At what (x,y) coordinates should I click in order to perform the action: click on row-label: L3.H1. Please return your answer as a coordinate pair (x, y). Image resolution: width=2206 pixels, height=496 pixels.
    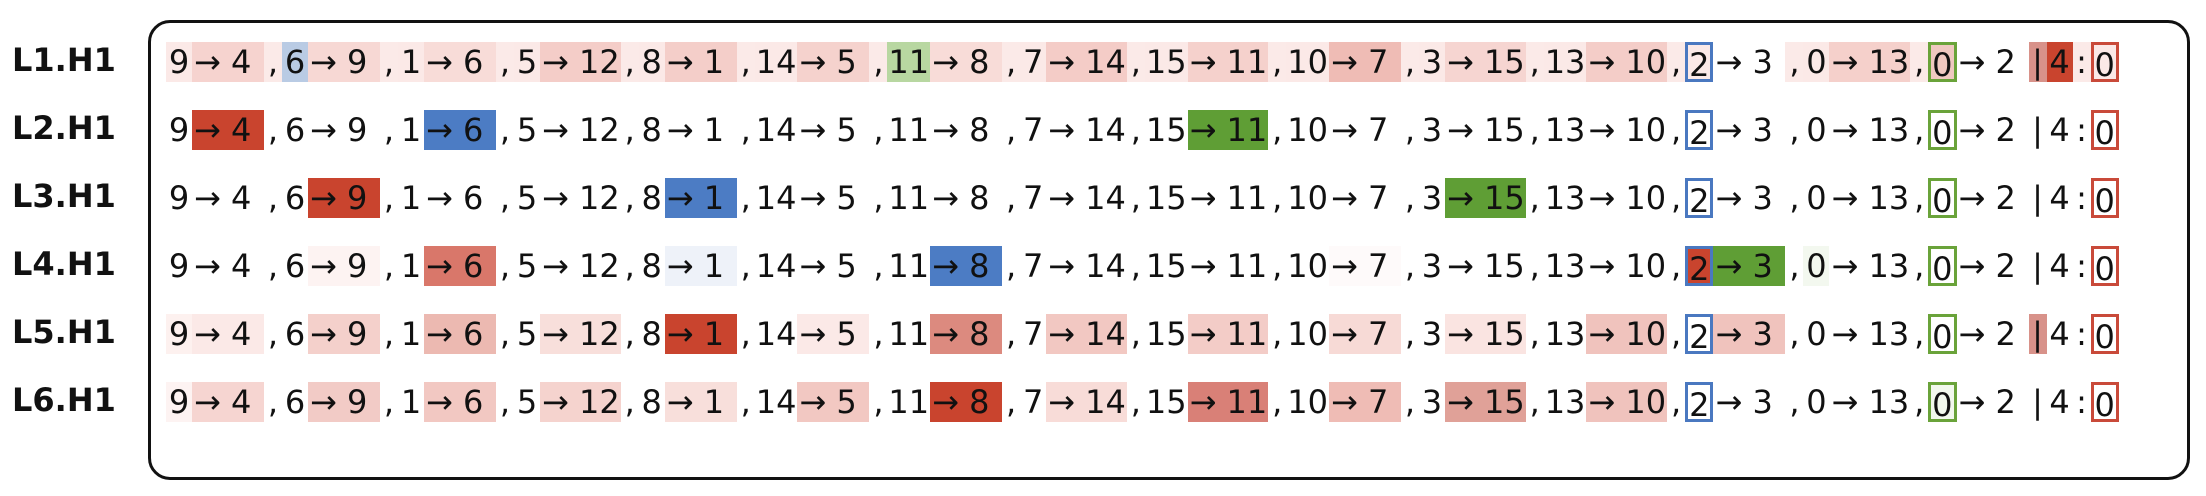
    Looking at the image, I should click on (64, 196).